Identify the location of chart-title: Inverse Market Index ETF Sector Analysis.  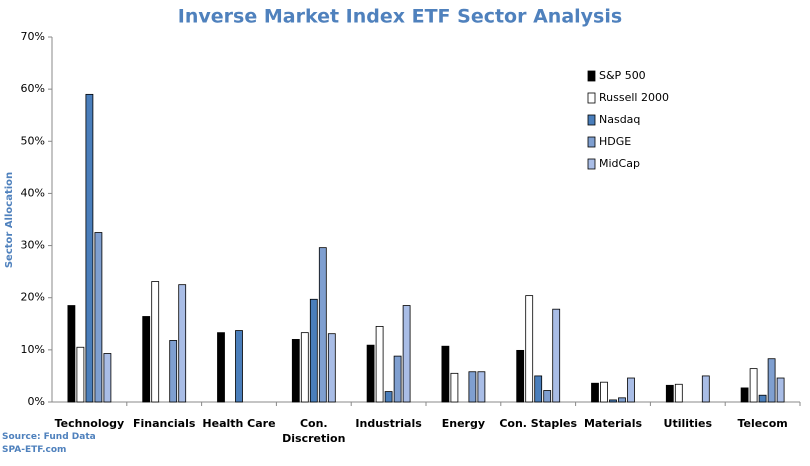
(400, 17).